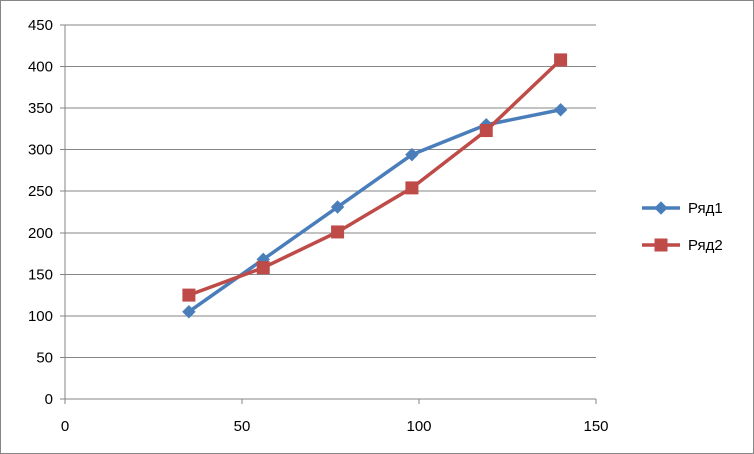 This screenshot has height=454, width=754. Describe the element at coordinates (40, 67) in the screenshot. I see `y-tick-label: 400` at that location.